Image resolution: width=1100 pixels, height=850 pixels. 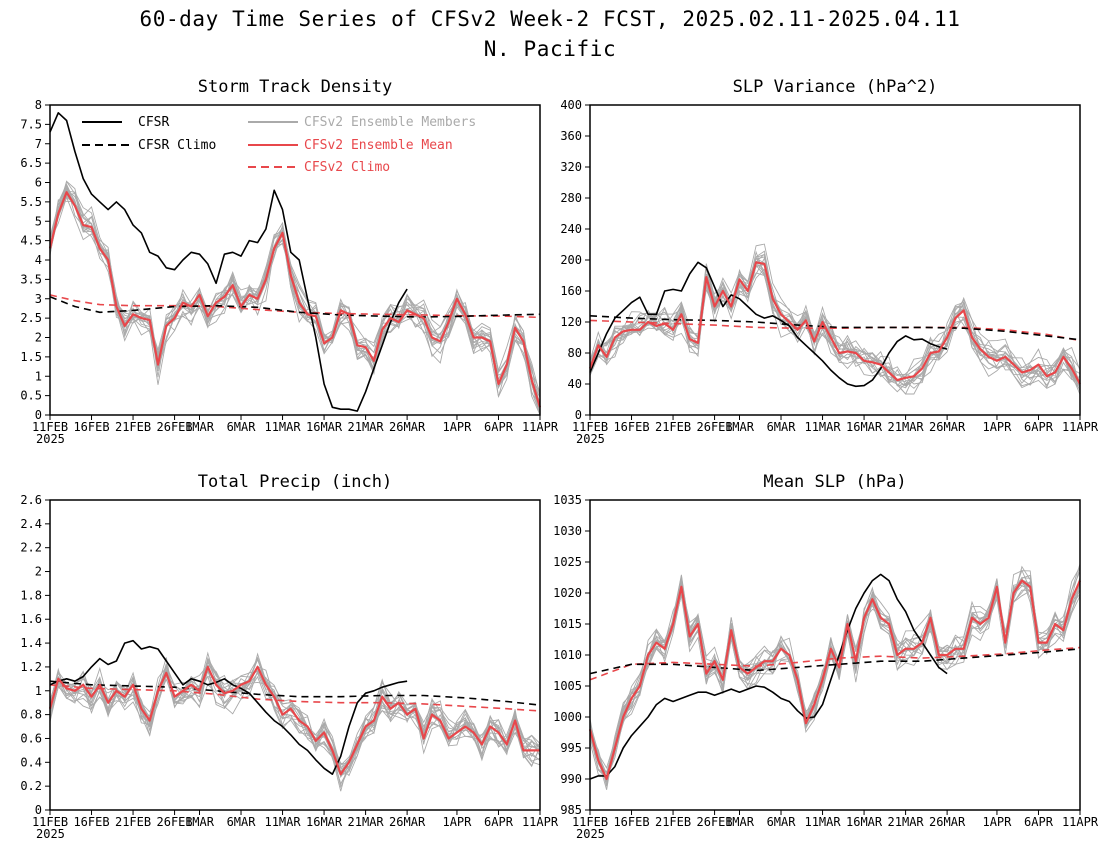 What do you see at coordinates (38, 572) in the screenshot?
I see `y-tick-label: 2` at bounding box center [38, 572].